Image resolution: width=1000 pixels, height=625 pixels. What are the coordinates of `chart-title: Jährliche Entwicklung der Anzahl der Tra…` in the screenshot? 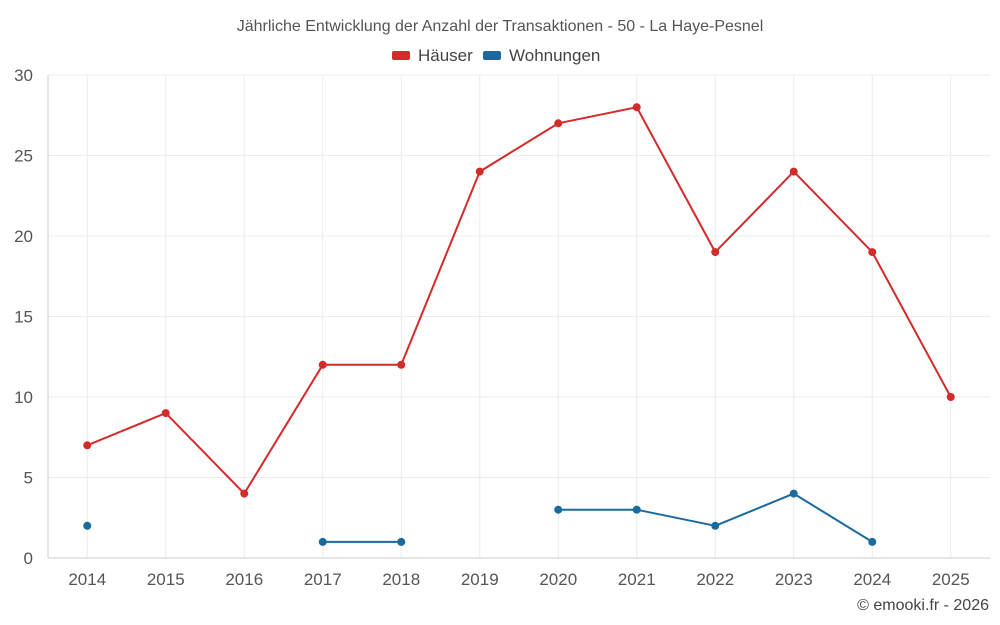 It's located at (500, 26).